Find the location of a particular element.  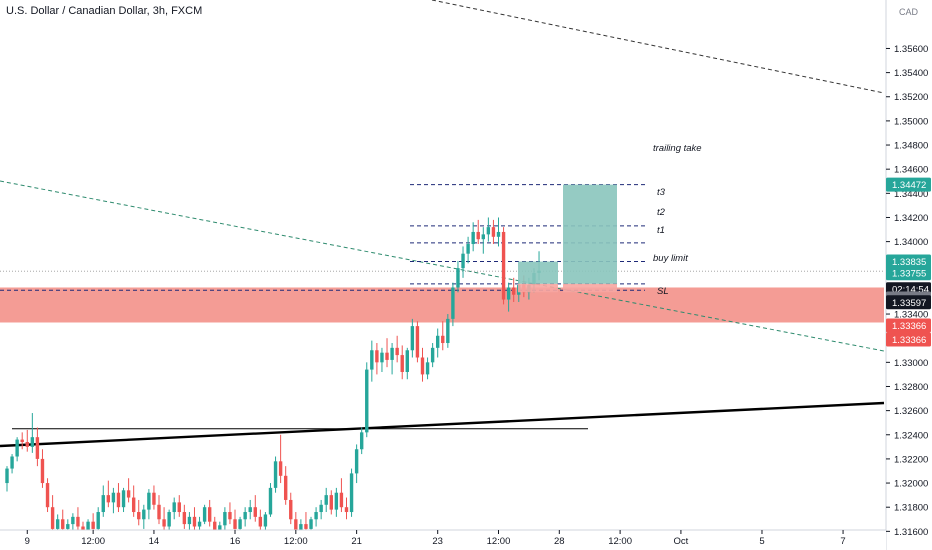

price-tick-label: 1.34600 is located at coordinates (911, 170).